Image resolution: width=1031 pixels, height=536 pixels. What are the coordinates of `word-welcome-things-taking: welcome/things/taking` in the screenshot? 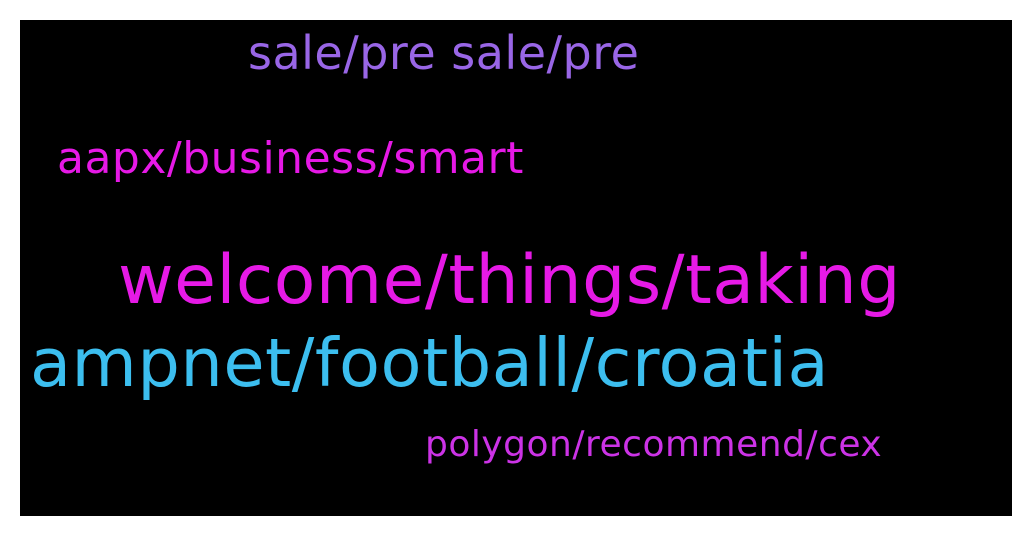 It's located at (509, 280).